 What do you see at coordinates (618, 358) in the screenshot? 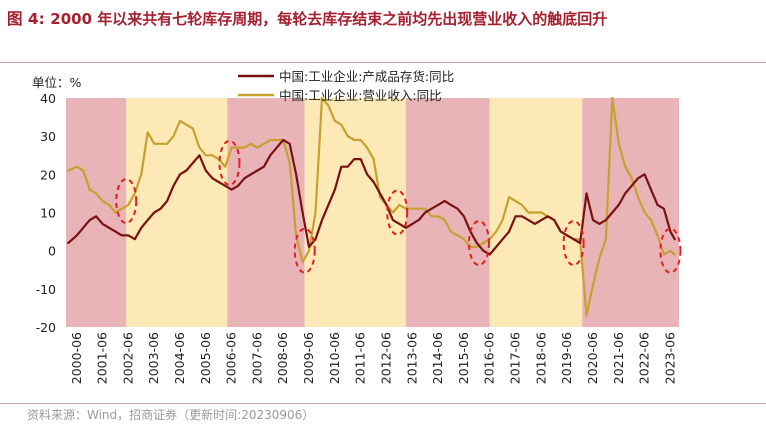
I see `x-tick-label: 2021-06` at bounding box center [618, 358].